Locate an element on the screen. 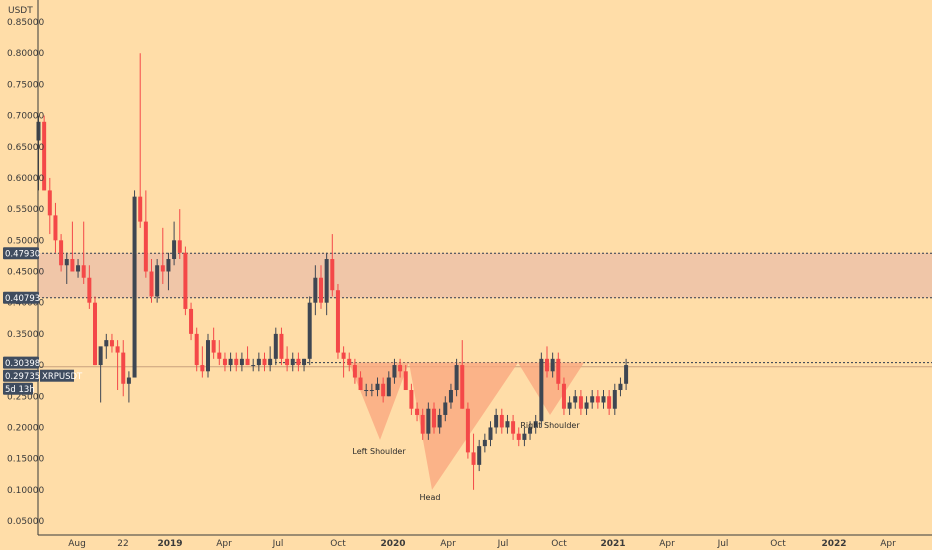 The width and height of the screenshot is (932, 550). x-tick-label: Oct is located at coordinates (778, 544).